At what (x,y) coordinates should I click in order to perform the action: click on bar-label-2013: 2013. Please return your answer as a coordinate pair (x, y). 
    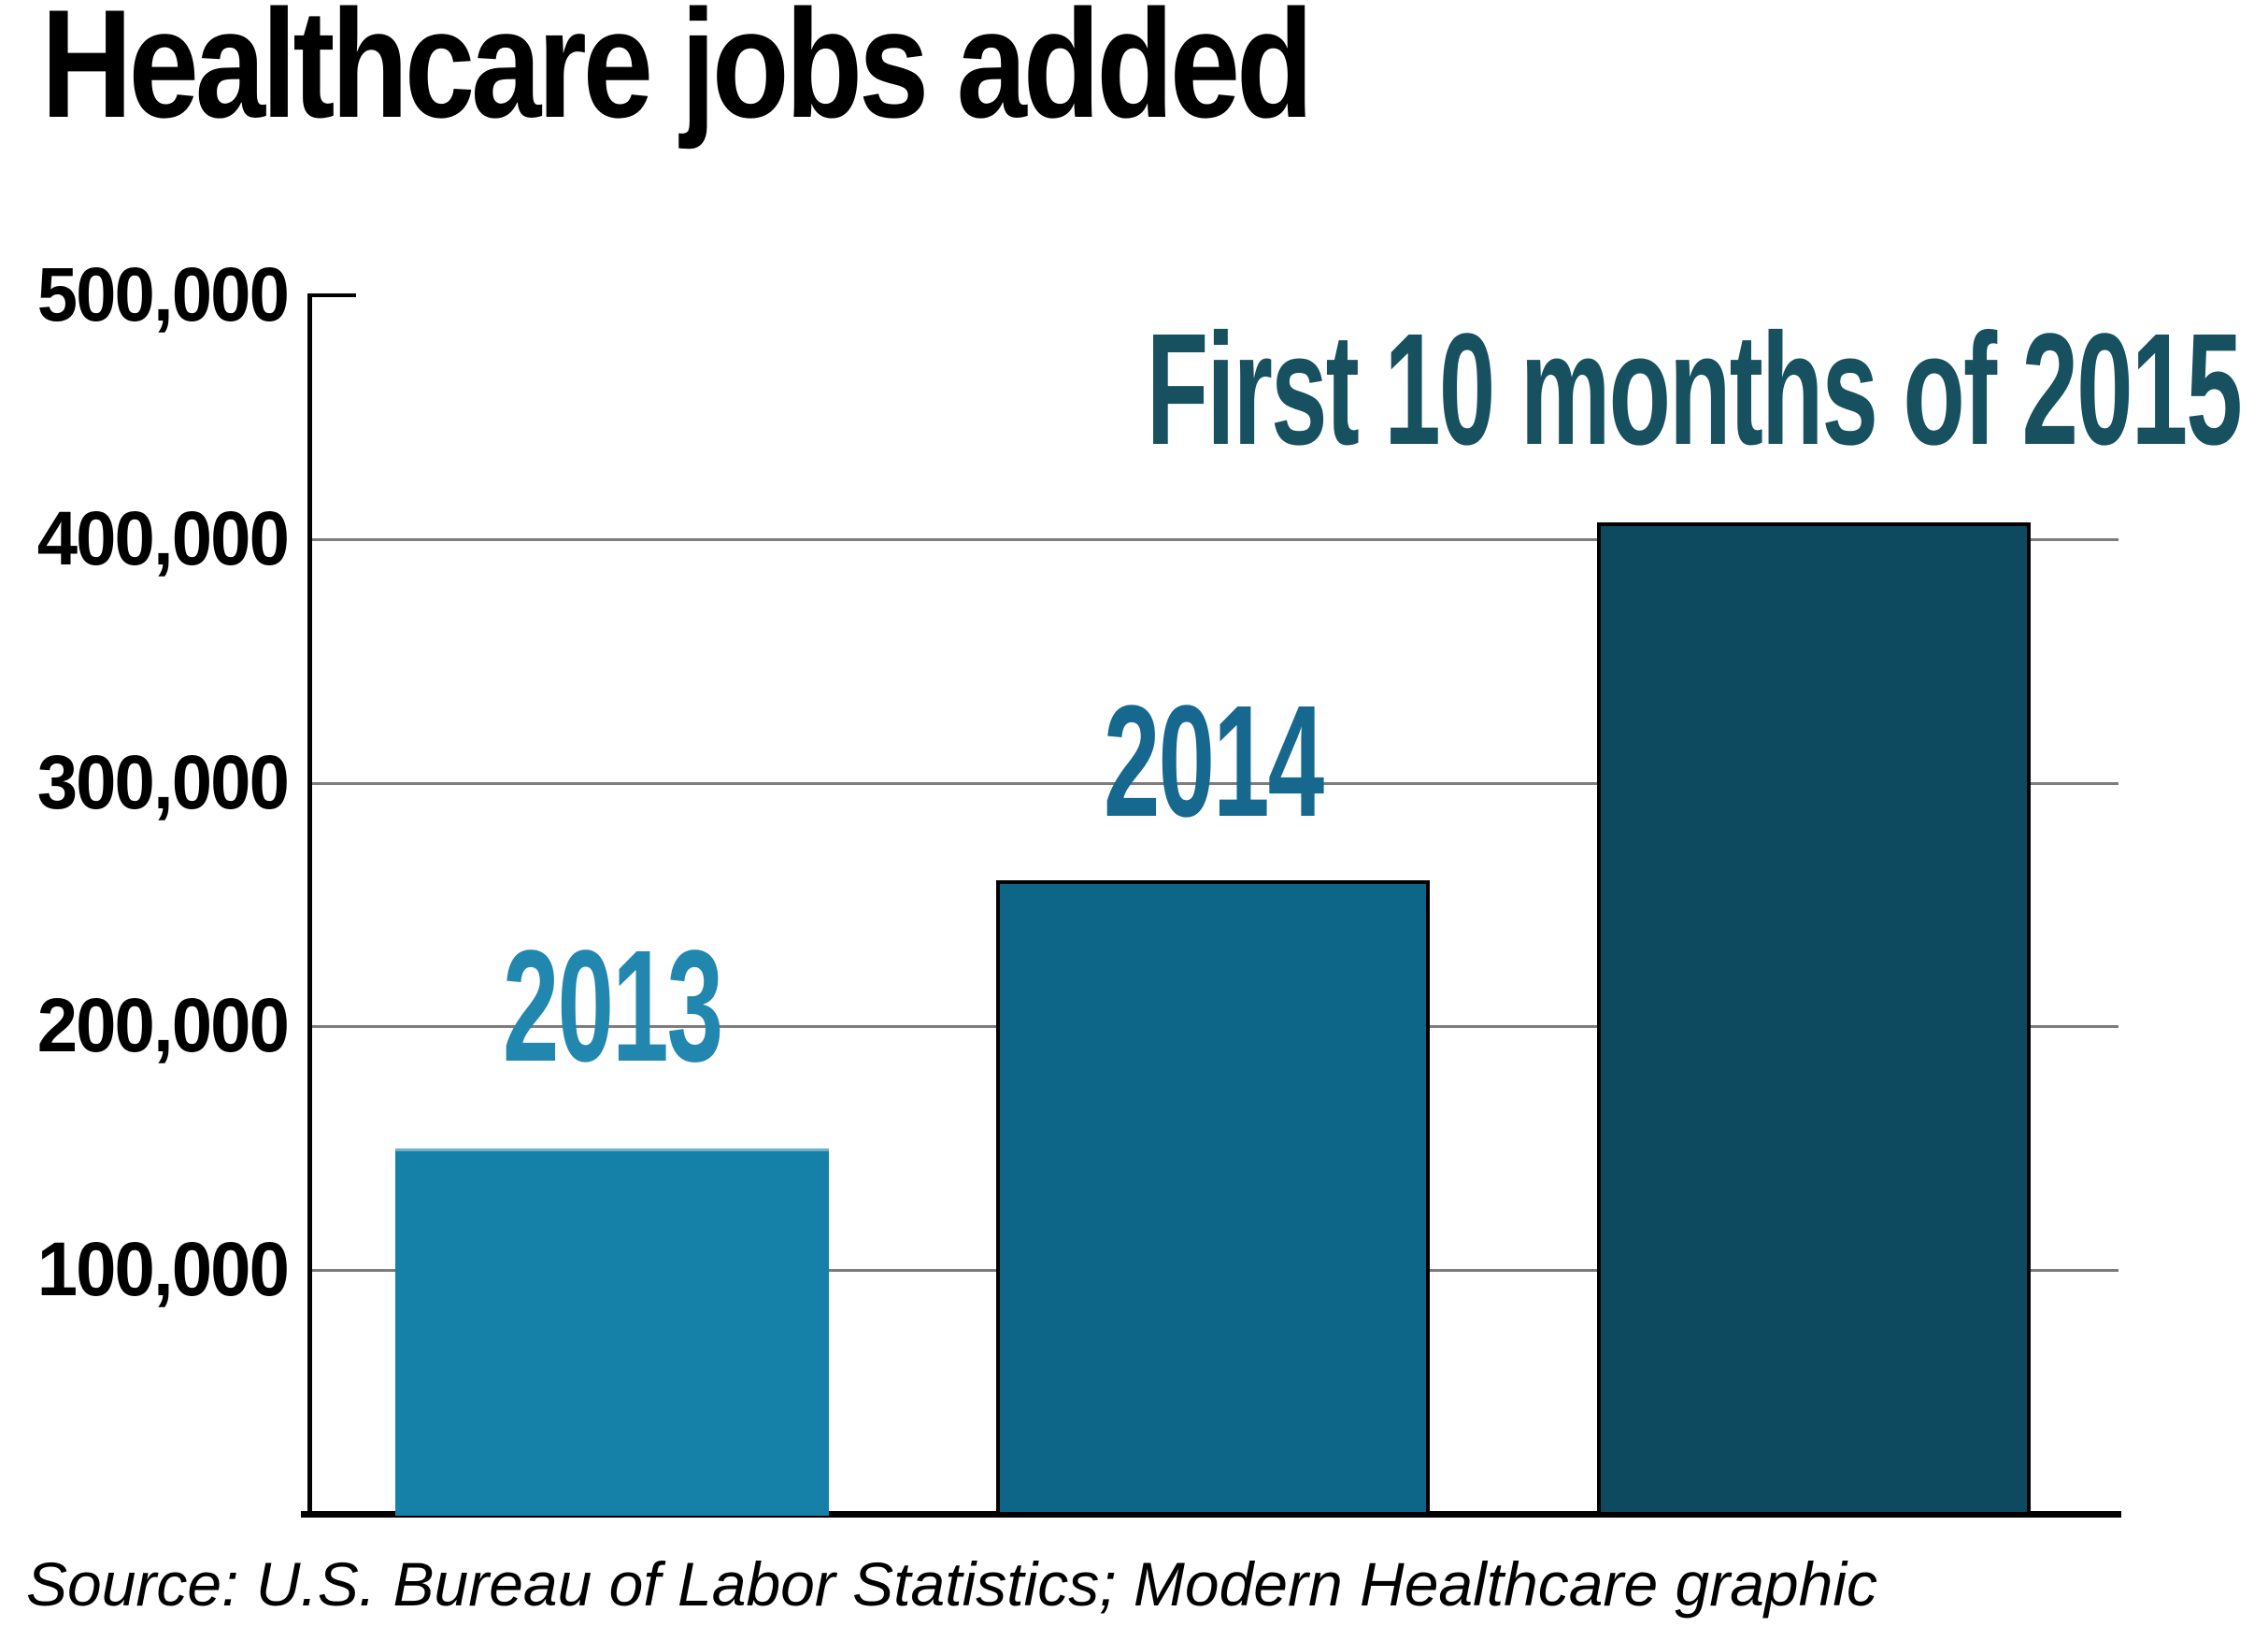
    Looking at the image, I should click on (612, 1006).